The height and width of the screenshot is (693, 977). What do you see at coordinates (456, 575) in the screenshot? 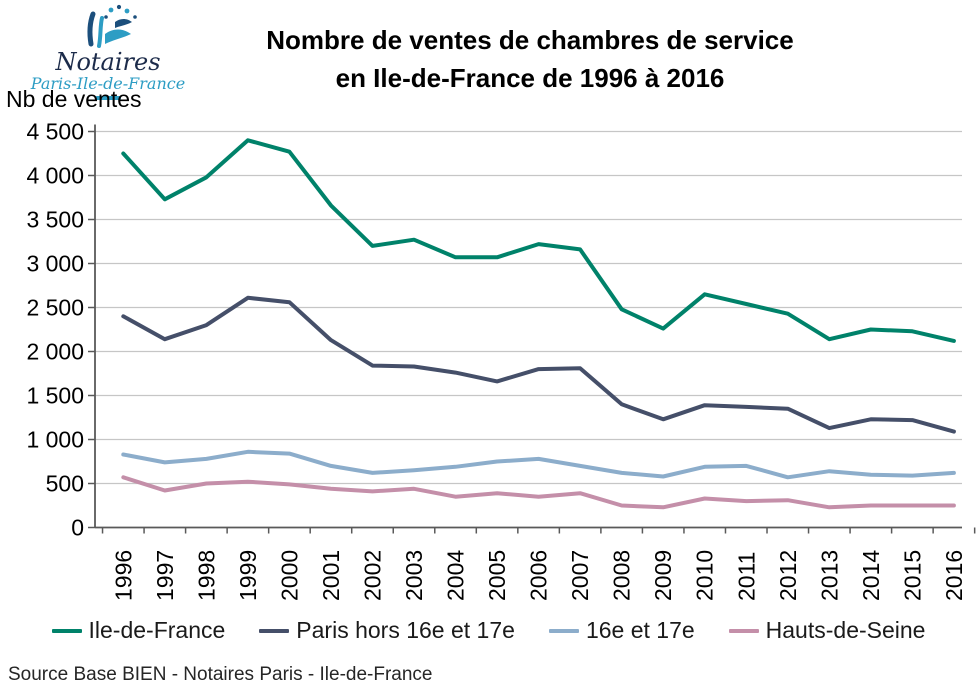
I see `x-tick-label: 2004` at bounding box center [456, 575].